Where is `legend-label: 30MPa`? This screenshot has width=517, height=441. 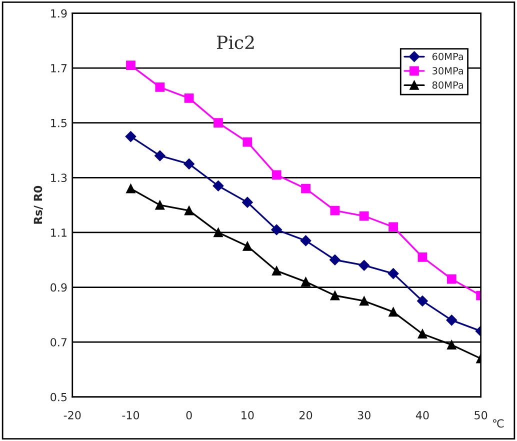 legend-label: 30MPa is located at coordinates (448, 70).